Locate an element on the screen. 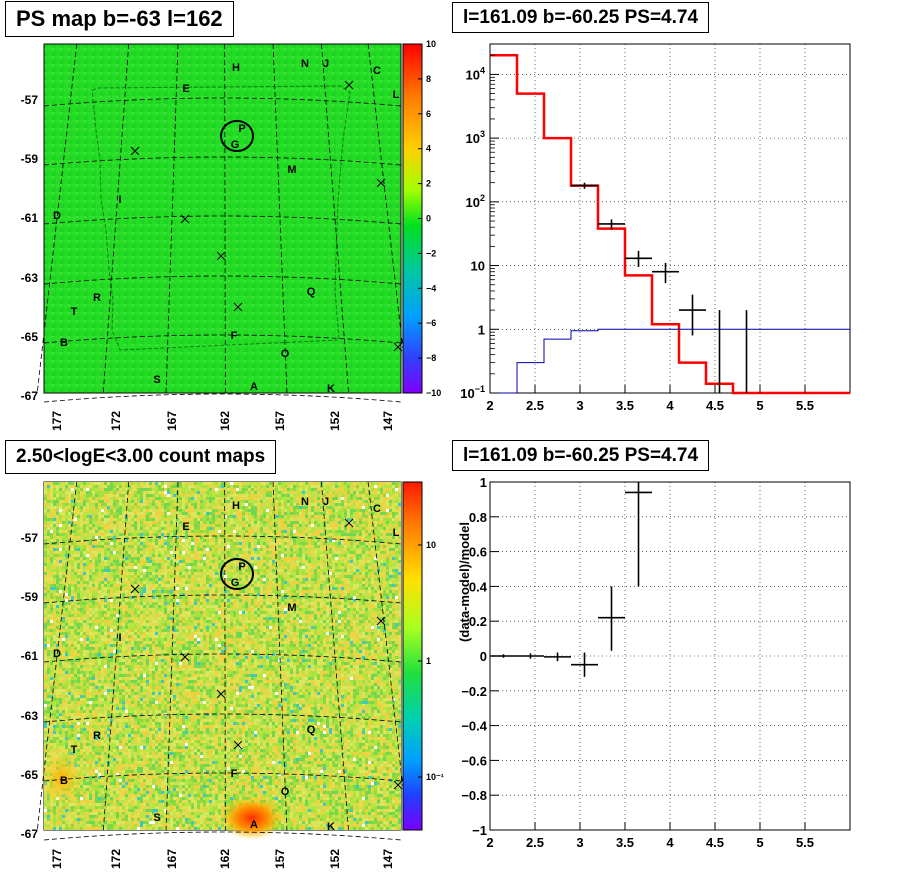  source-label: T is located at coordinates (74, 750).